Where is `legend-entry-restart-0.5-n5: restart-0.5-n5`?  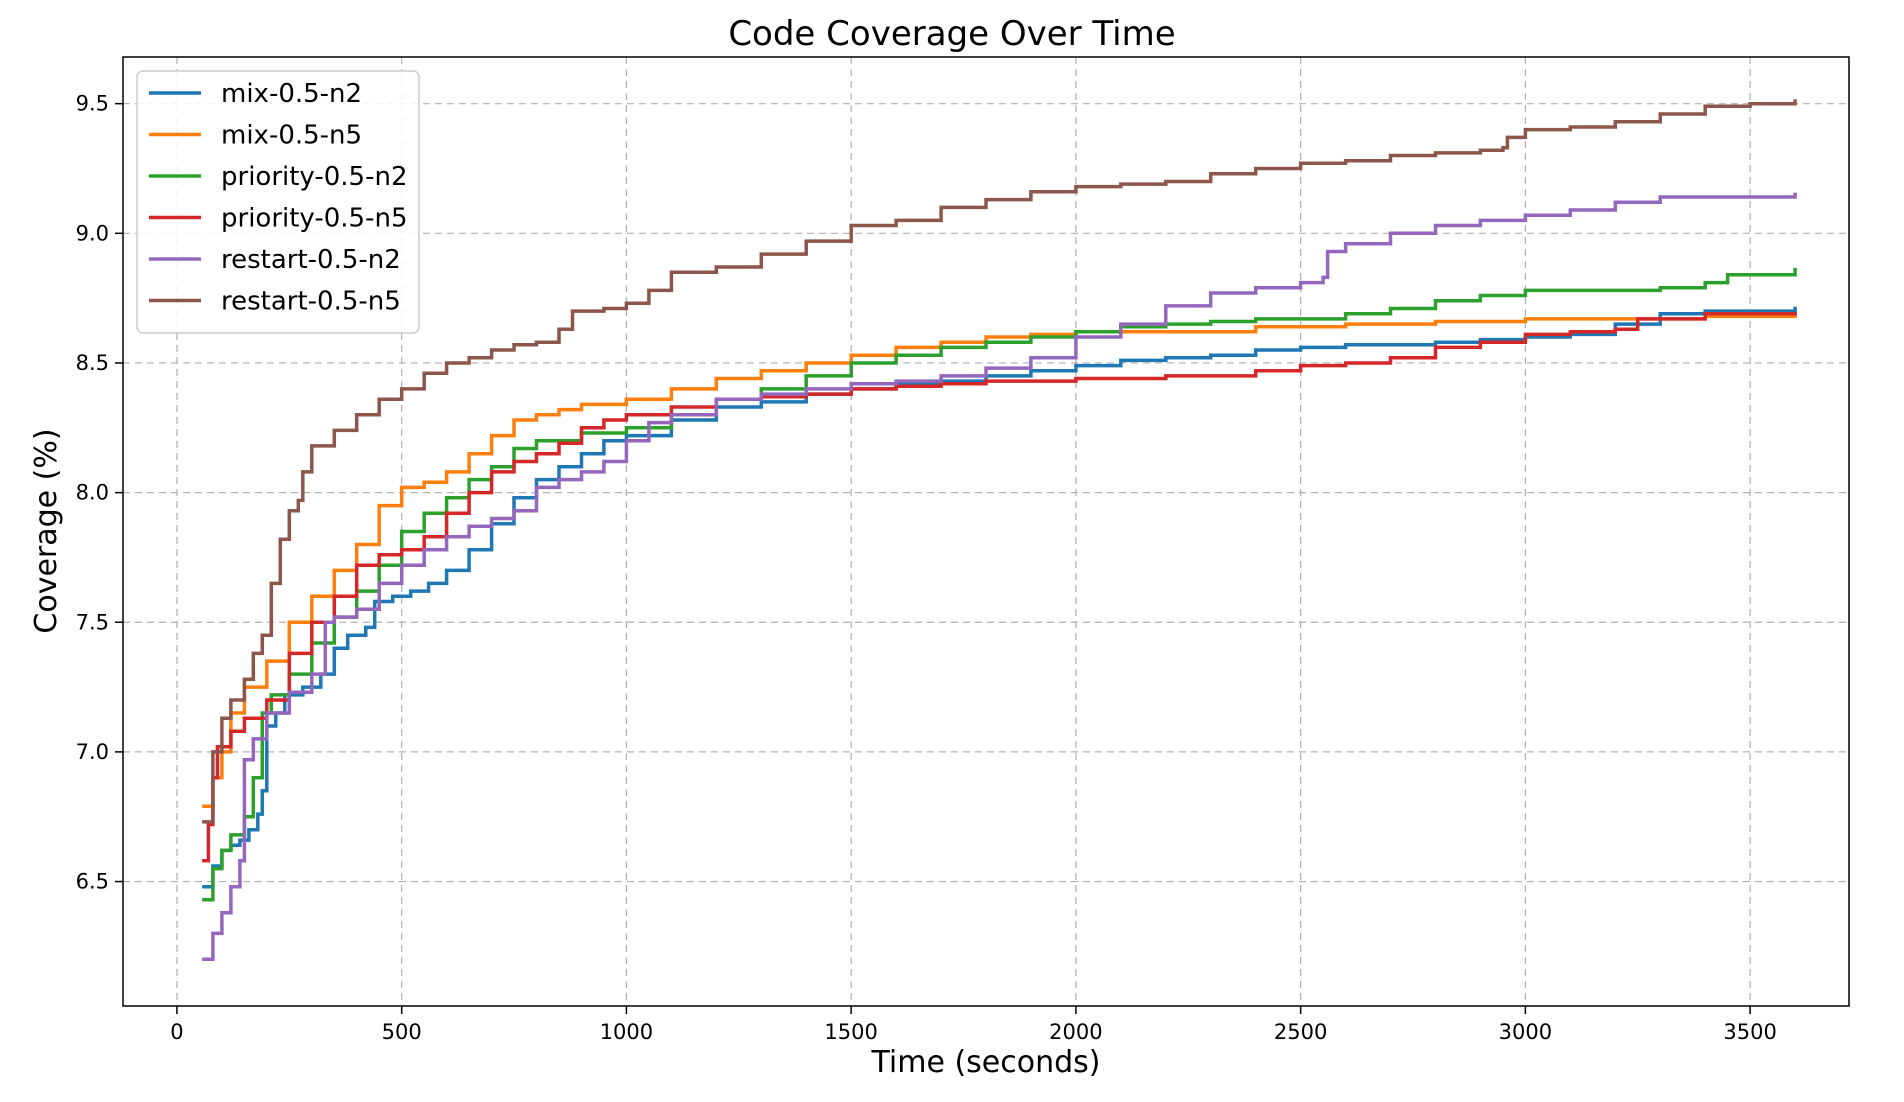
legend-entry-restart-0.5-n5: restart-0.5-n5 is located at coordinates (311, 302).